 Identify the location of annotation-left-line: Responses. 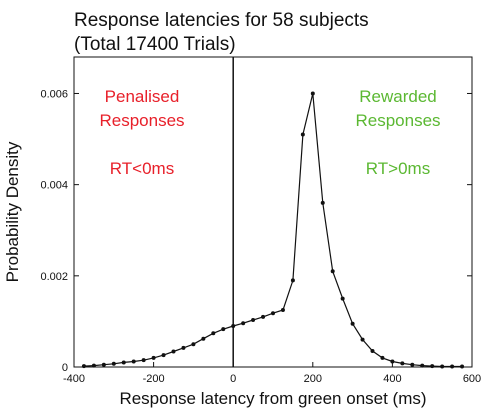
(141, 120).